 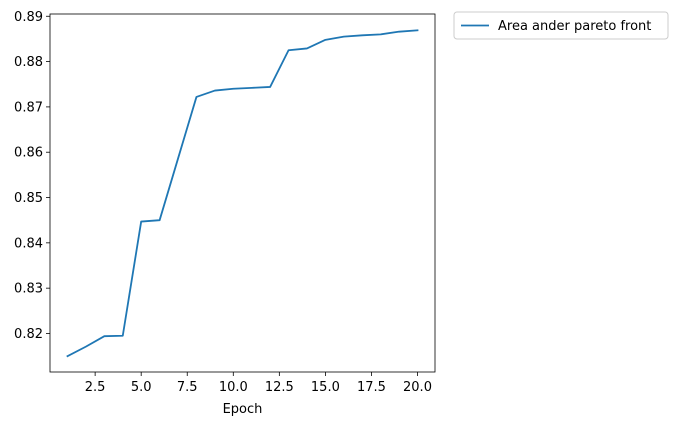 What do you see at coordinates (574, 26) in the screenshot?
I see `legend-label: Area ander pareto front` at bounding box center [574, 26].